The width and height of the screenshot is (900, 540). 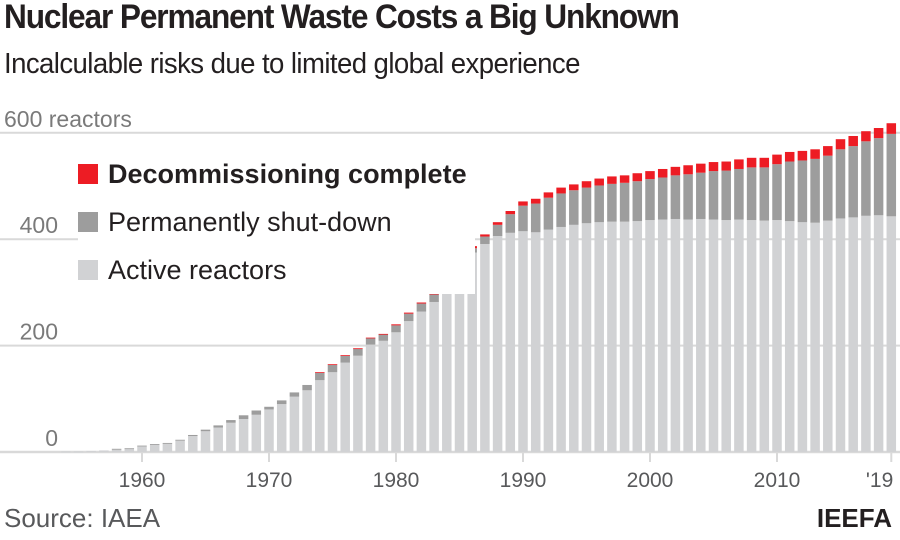 I want to click on bar-segment-decommissioned-2006, so click(x=726, y=166).